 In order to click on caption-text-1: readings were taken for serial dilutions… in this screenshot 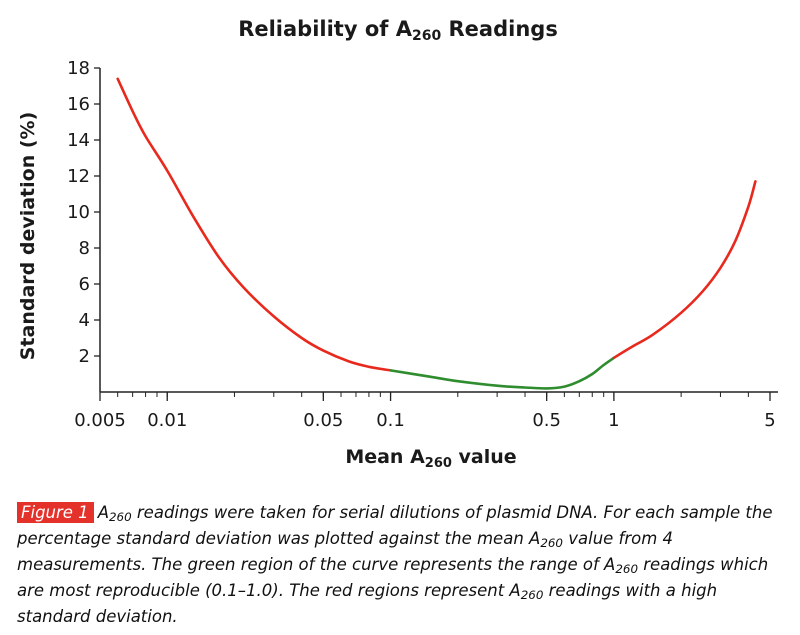, I will do `click(395, 525)`.